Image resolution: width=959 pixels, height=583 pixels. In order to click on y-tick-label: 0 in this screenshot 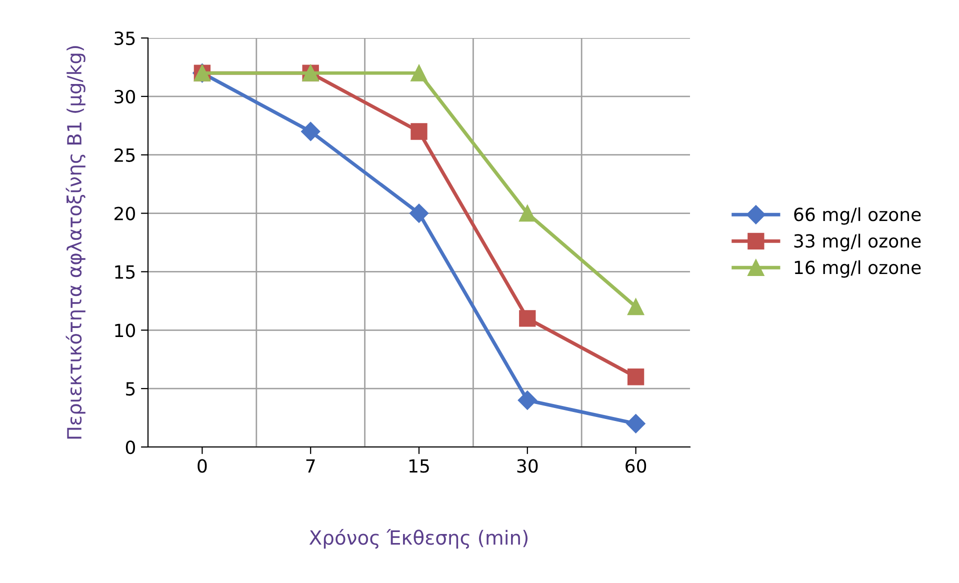, I will do `click(130, 447)`.